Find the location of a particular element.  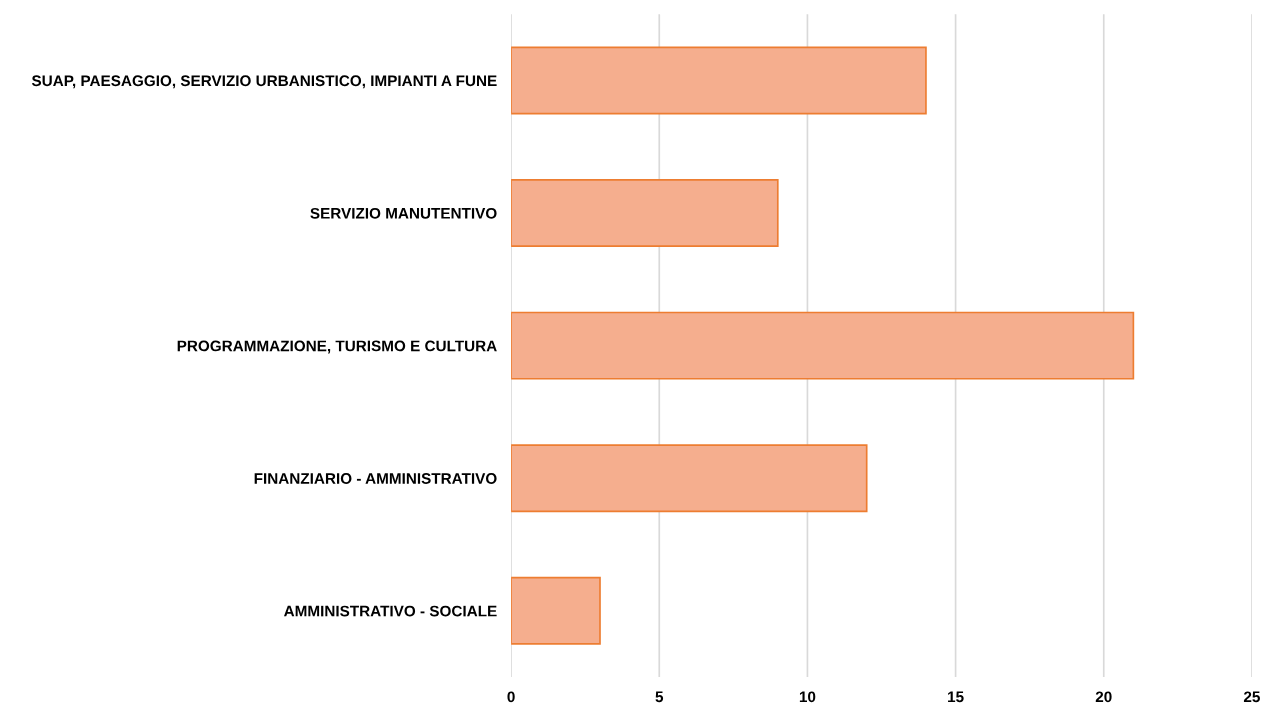

x-tick-label: 0 is located at coordinates (511, 697).